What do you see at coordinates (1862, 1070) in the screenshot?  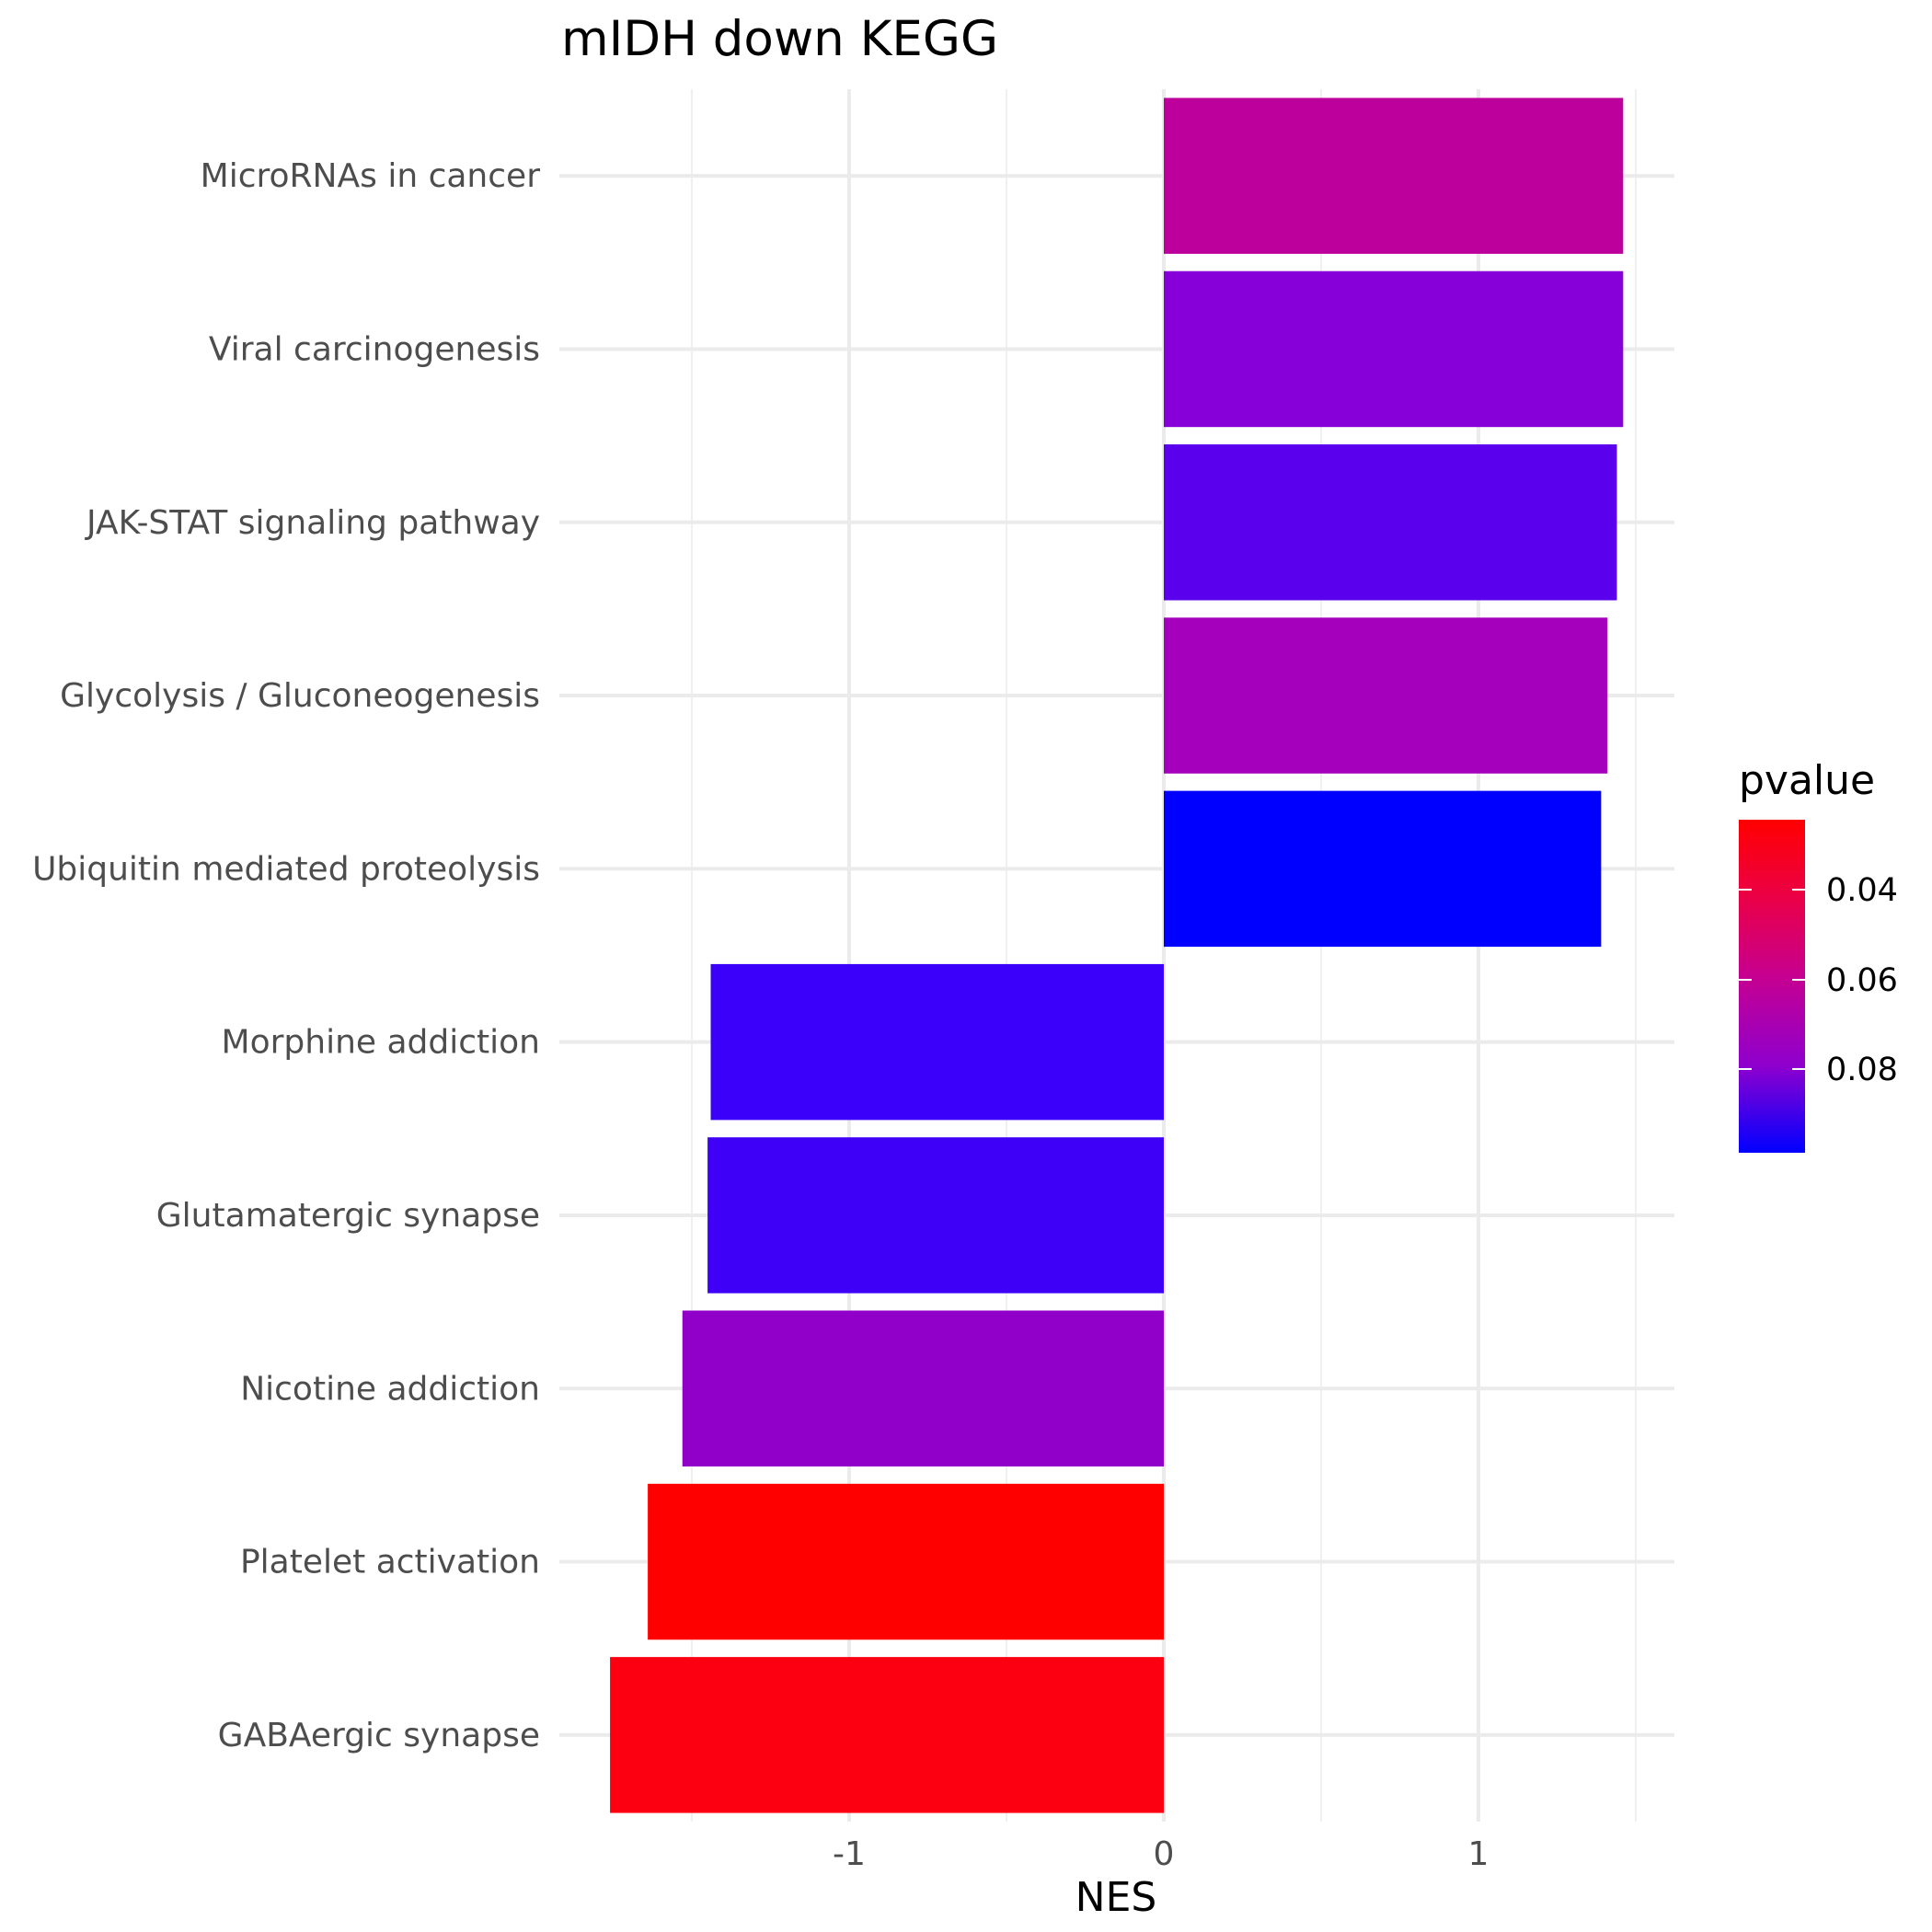 I see `legend-tick-label: 0.08` at bounding box center [1862, 1070].